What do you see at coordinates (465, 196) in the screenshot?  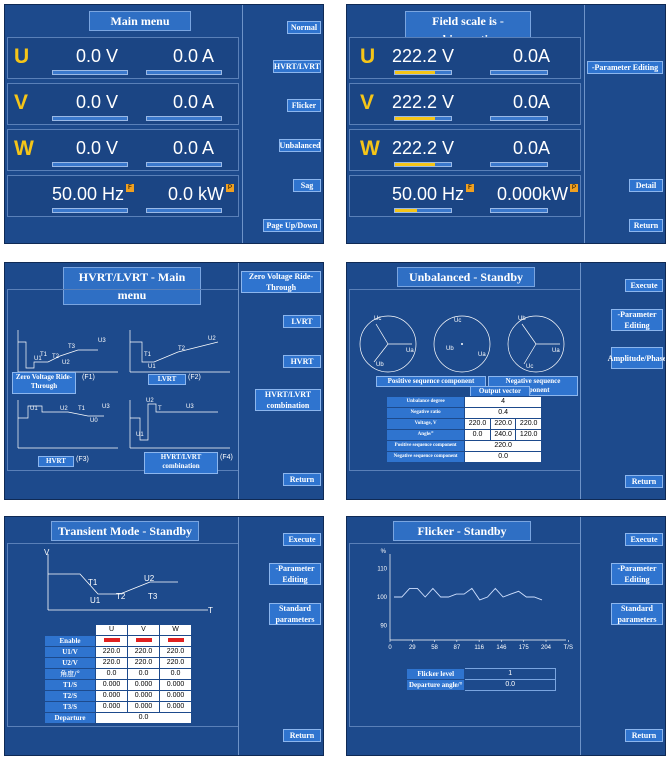 I see `row-frequency-power: 50.00 Hz F 0.000kW P` at bounding box center [465, 196].